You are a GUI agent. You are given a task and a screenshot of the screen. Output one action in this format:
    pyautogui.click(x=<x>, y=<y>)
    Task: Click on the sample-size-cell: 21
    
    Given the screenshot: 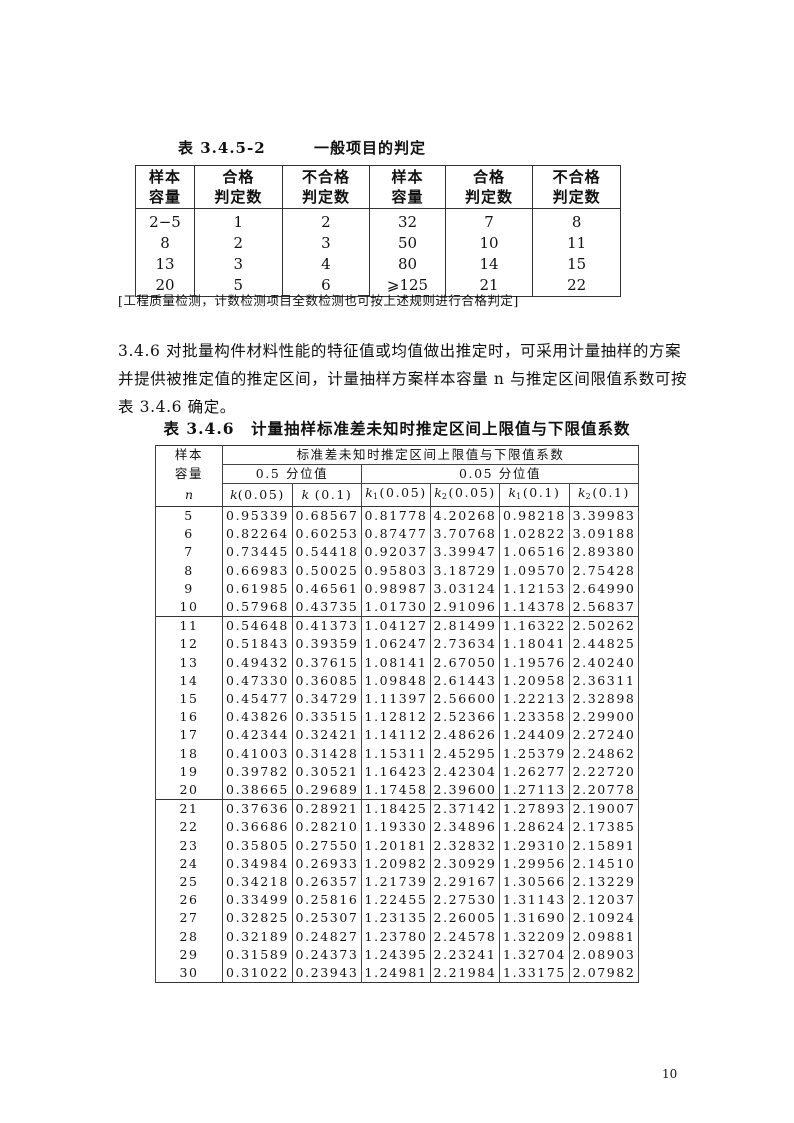 What is the action you would take?
    pyautogui.click(x=189, y=809)
    